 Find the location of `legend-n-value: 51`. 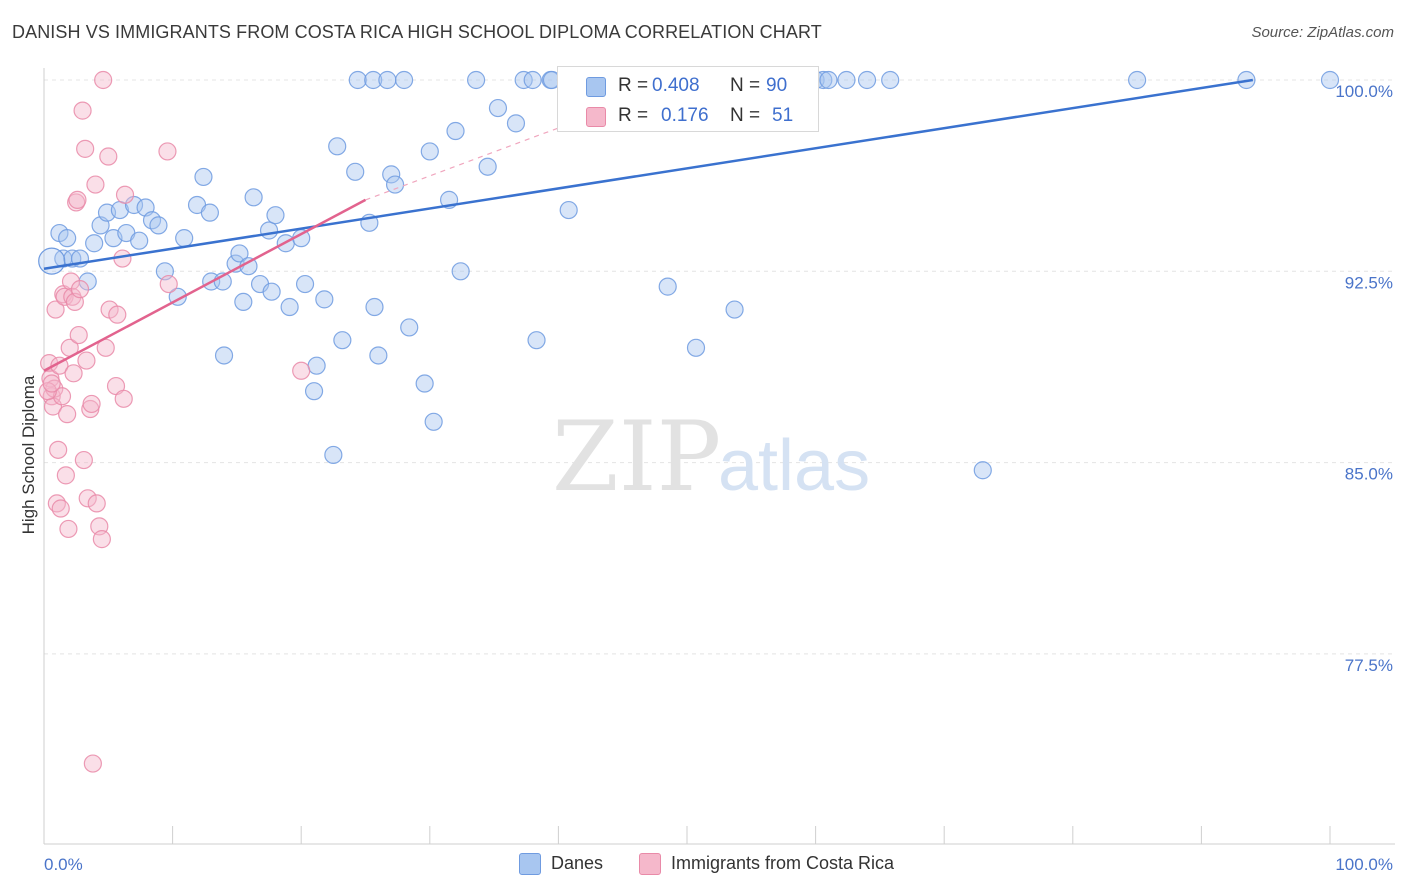

legend-n-value: 51 is located at coordinates (783, 115).